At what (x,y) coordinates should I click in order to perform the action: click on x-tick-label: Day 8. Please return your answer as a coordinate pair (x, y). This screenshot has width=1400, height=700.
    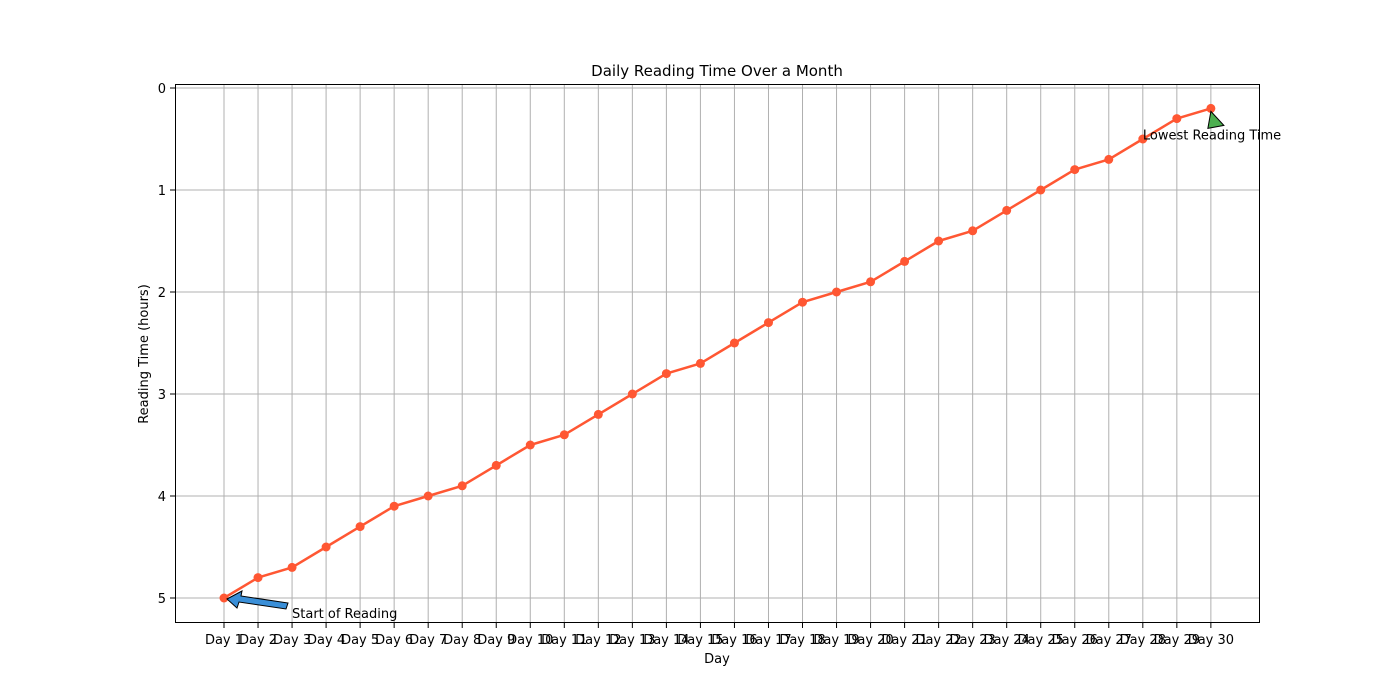
    Looking at the image, I should click on (462, 640).